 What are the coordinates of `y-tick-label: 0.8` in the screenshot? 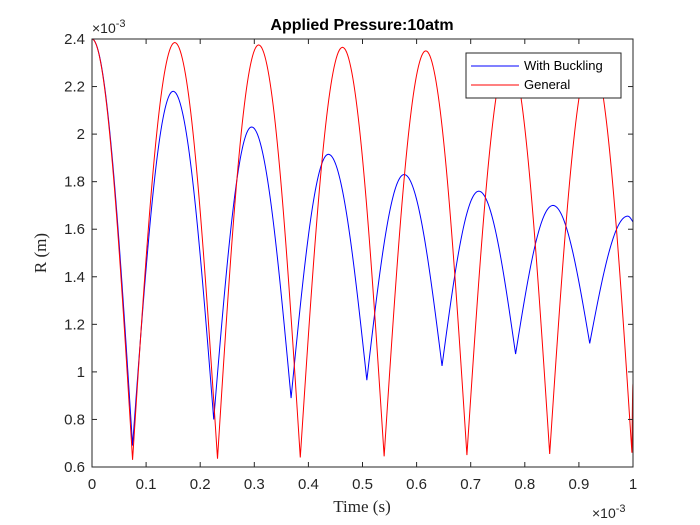 It's located at (74, 419).